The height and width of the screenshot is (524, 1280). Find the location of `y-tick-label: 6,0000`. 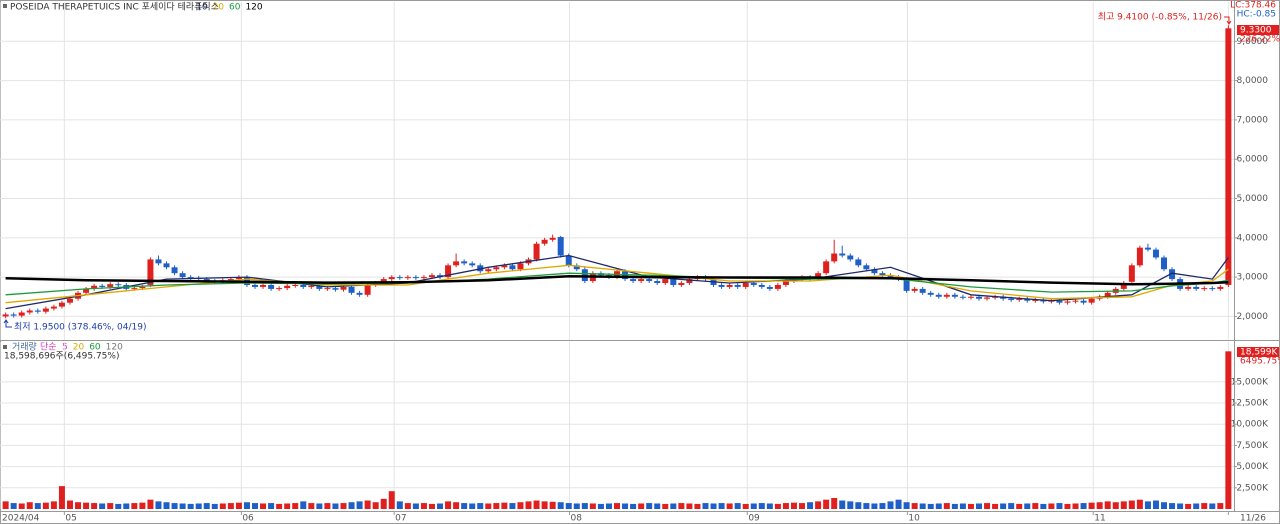

y-tick-label: 6,0000 is located at coordinates (1253, 160).